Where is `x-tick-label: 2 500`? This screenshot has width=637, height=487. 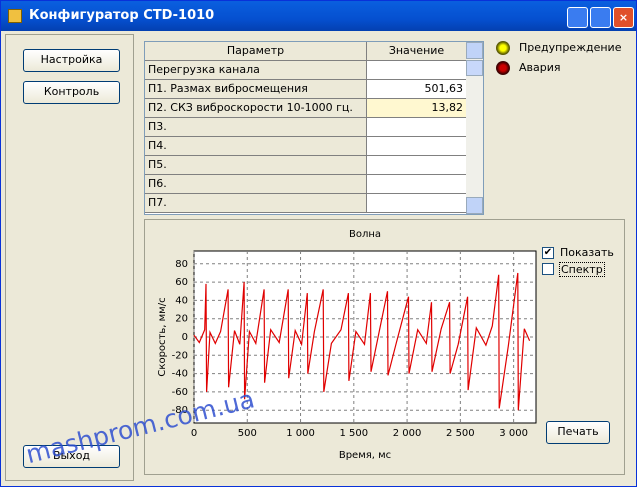 x-tick-label: 2 500 is located at coordinates (460, 433).